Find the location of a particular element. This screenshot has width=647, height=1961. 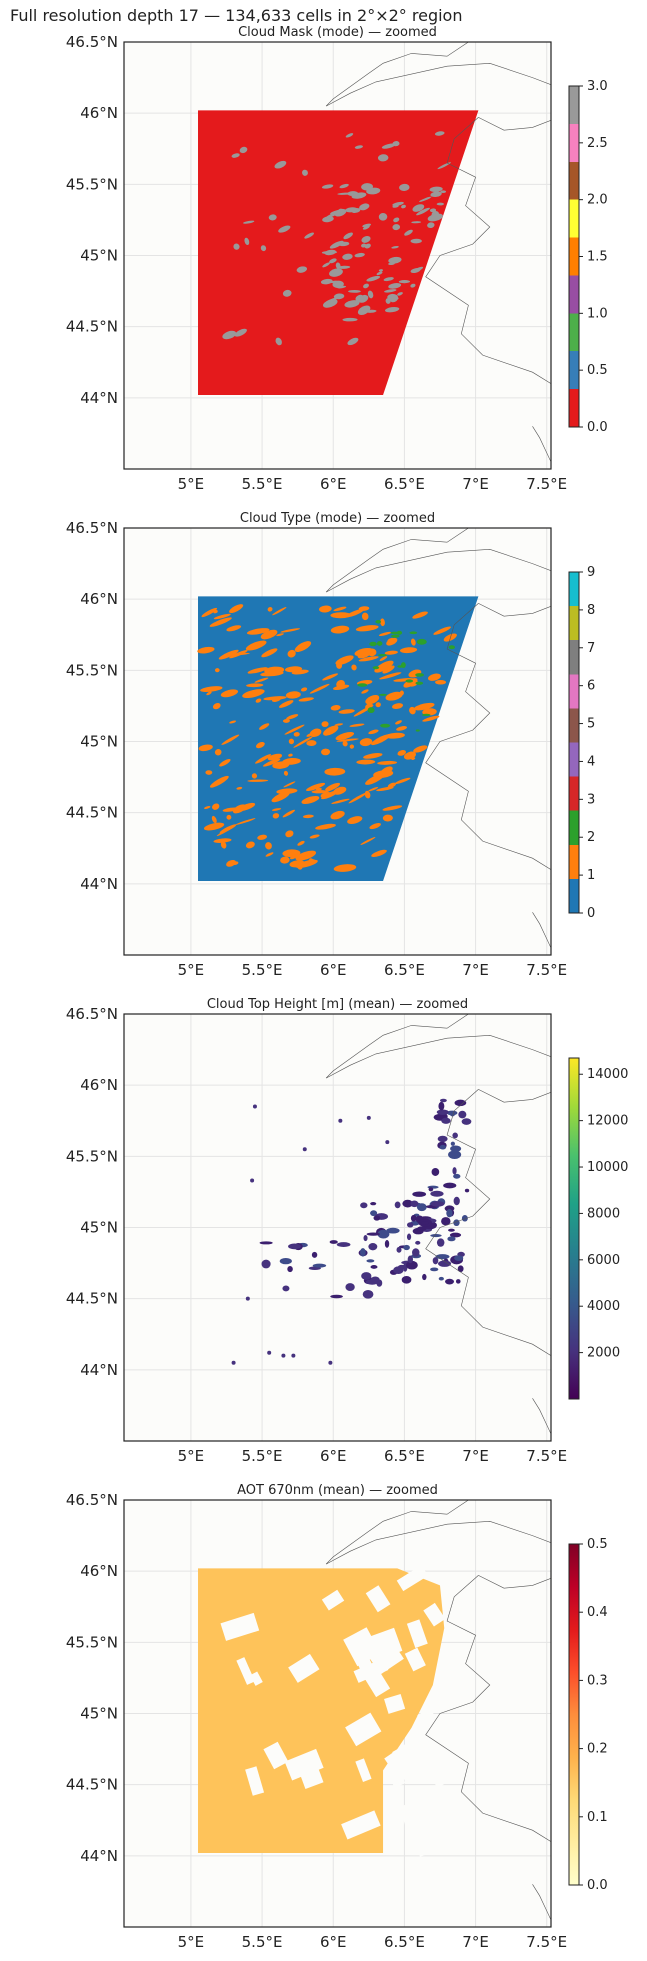

colorbar-tick-label: 6 is located at coordinates (591, 686).